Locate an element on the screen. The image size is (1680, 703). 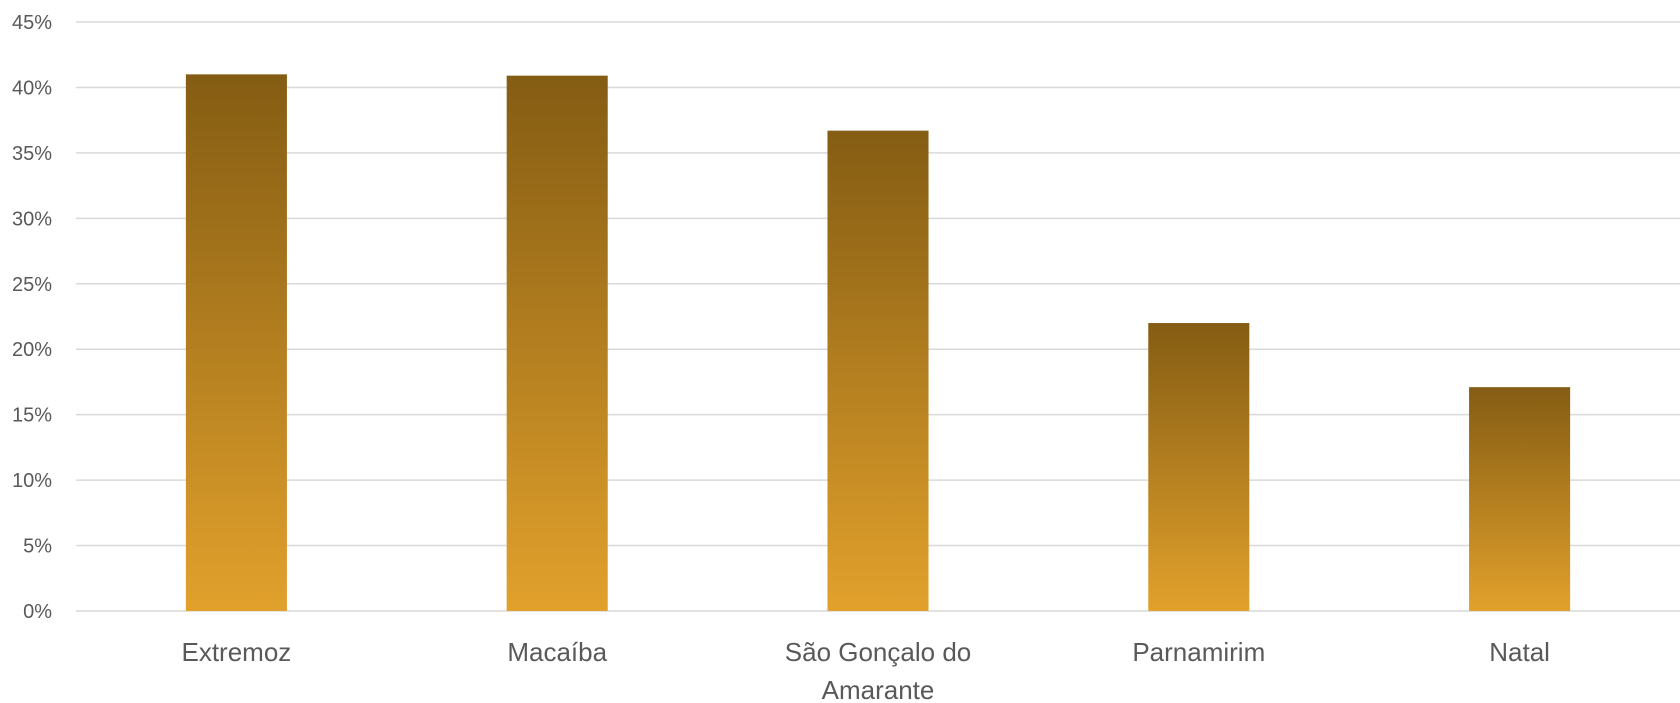
x-tick-label: Macaíba is located at coordinates (557, 652).